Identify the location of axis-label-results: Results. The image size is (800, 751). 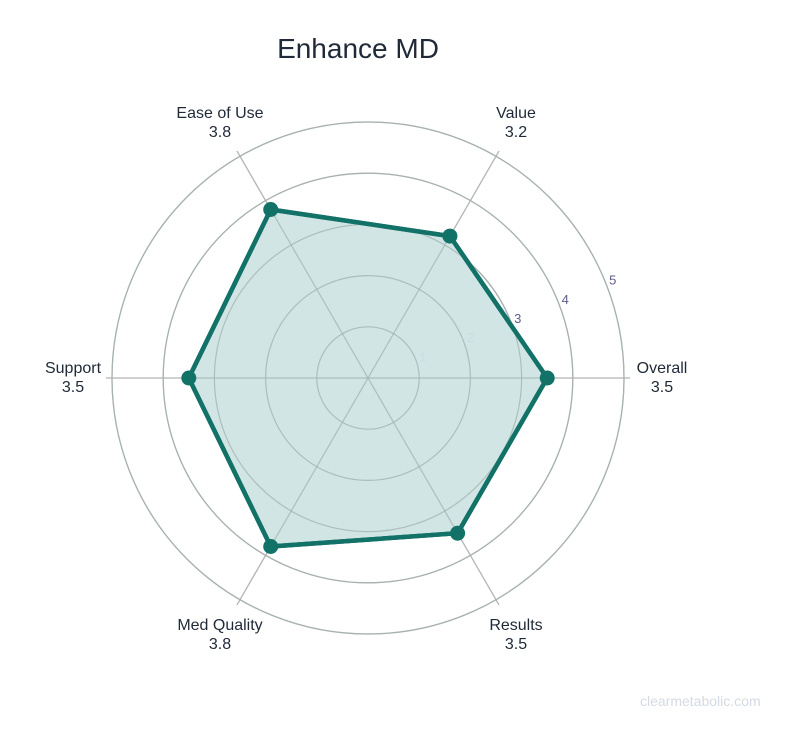
(515, 625).